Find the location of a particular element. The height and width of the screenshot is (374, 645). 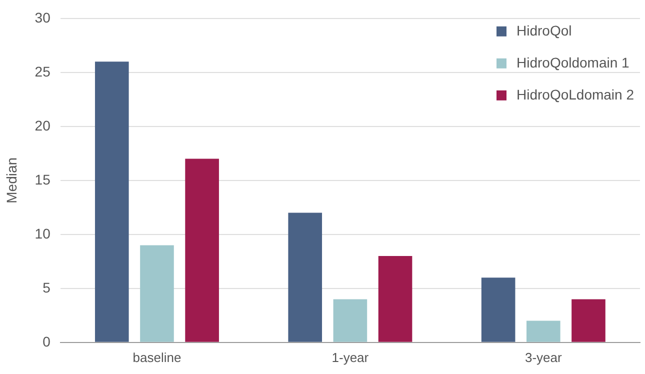

y-tick-label: 15 is located at coordinates (42, 179).